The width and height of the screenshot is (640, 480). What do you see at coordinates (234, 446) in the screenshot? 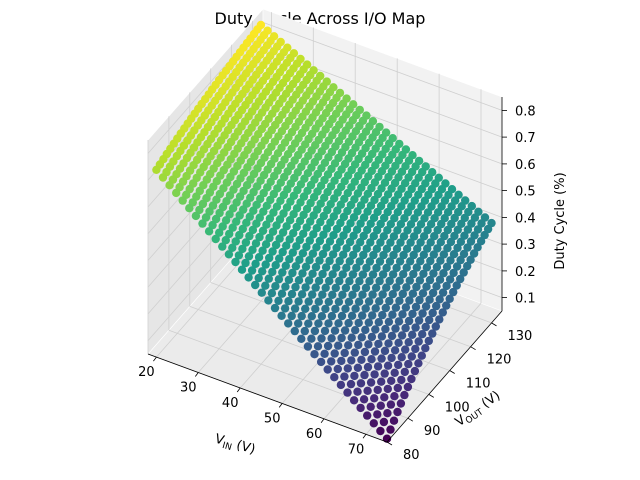
I see `x-axis-label: VIN (V)` at bounding box center [234, 446].